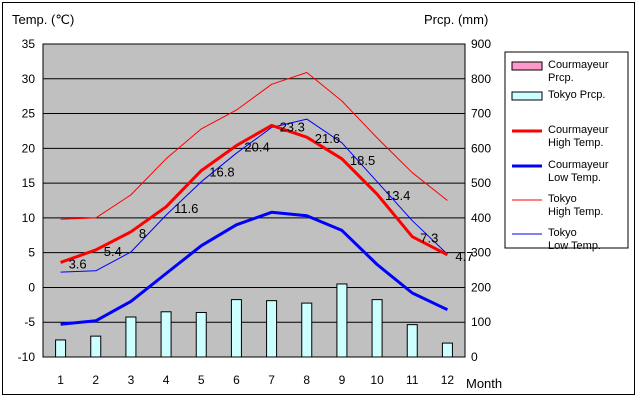 The width and height of the screenshot is (640, 400). Describe the element at coordinates (474, 357) in the screenshot. I see `right-tick-label: 0` at that location.